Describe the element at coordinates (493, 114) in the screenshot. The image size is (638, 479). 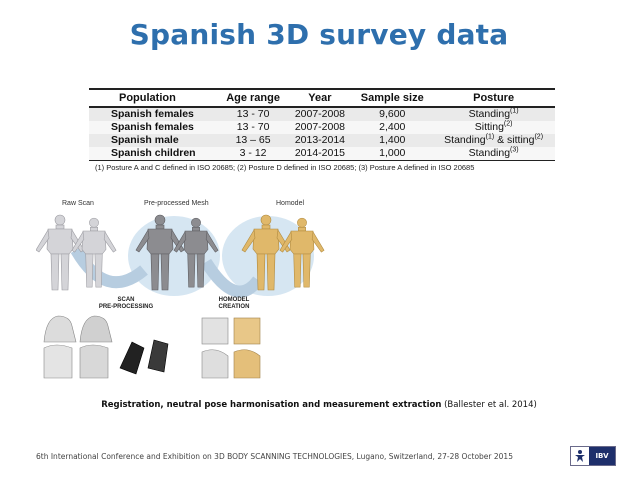
I see `cell-posture: Standing(1)` at that location.